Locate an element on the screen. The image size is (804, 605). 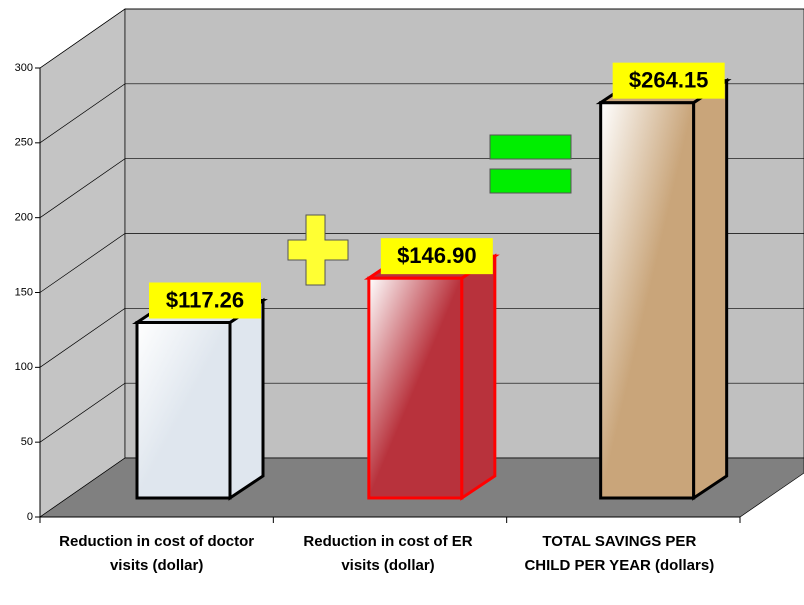
y-tick-label: 50 is located at coordinates (27, 442).